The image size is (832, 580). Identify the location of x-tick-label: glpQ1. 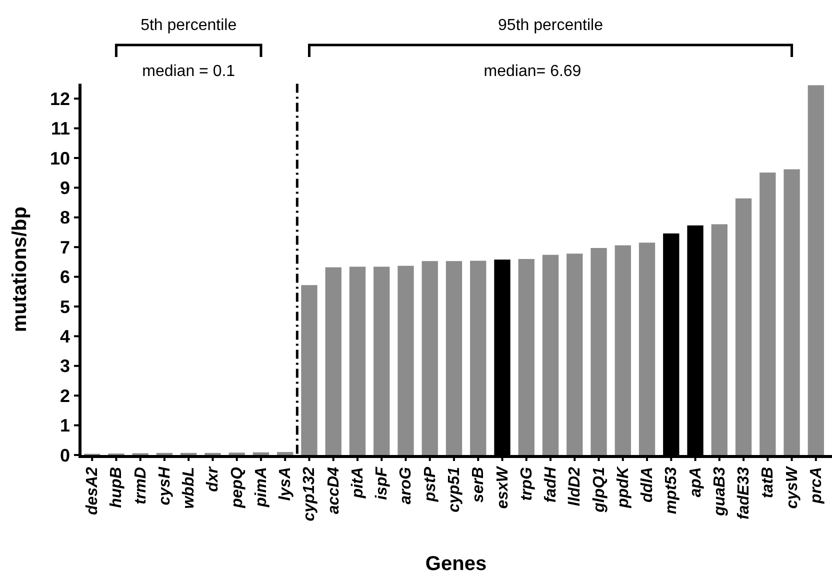
(599, 490).